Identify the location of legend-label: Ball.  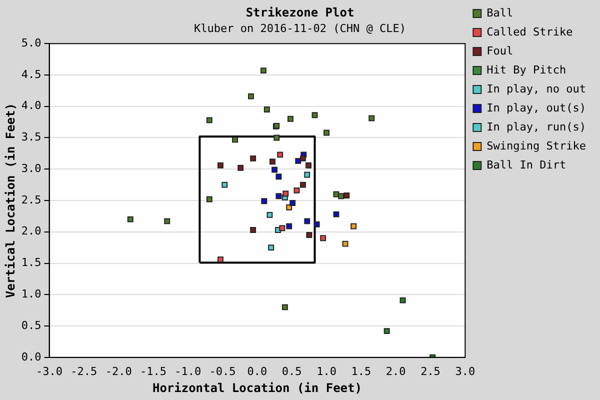
(500, 13).